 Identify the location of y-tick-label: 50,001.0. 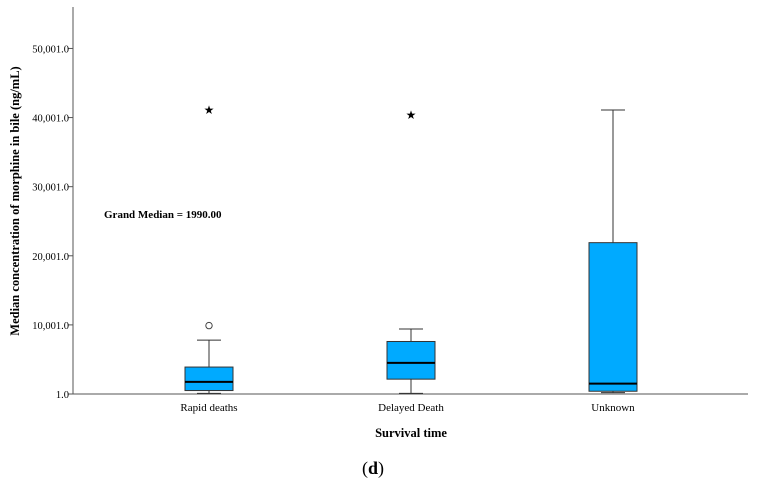
(50, 49).